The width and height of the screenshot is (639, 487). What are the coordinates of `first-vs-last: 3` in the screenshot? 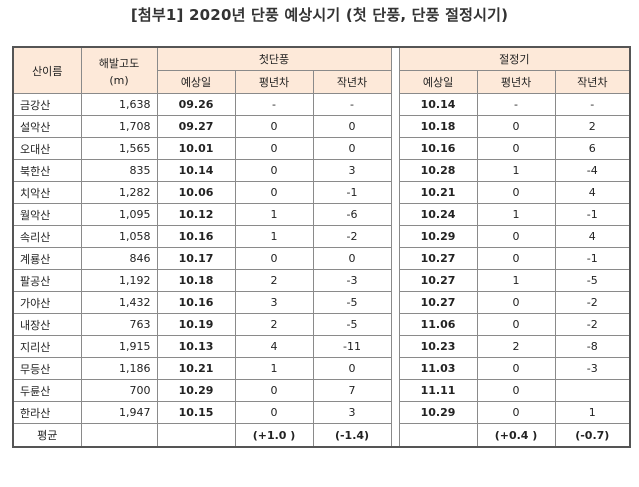 It's located at (352, 412).